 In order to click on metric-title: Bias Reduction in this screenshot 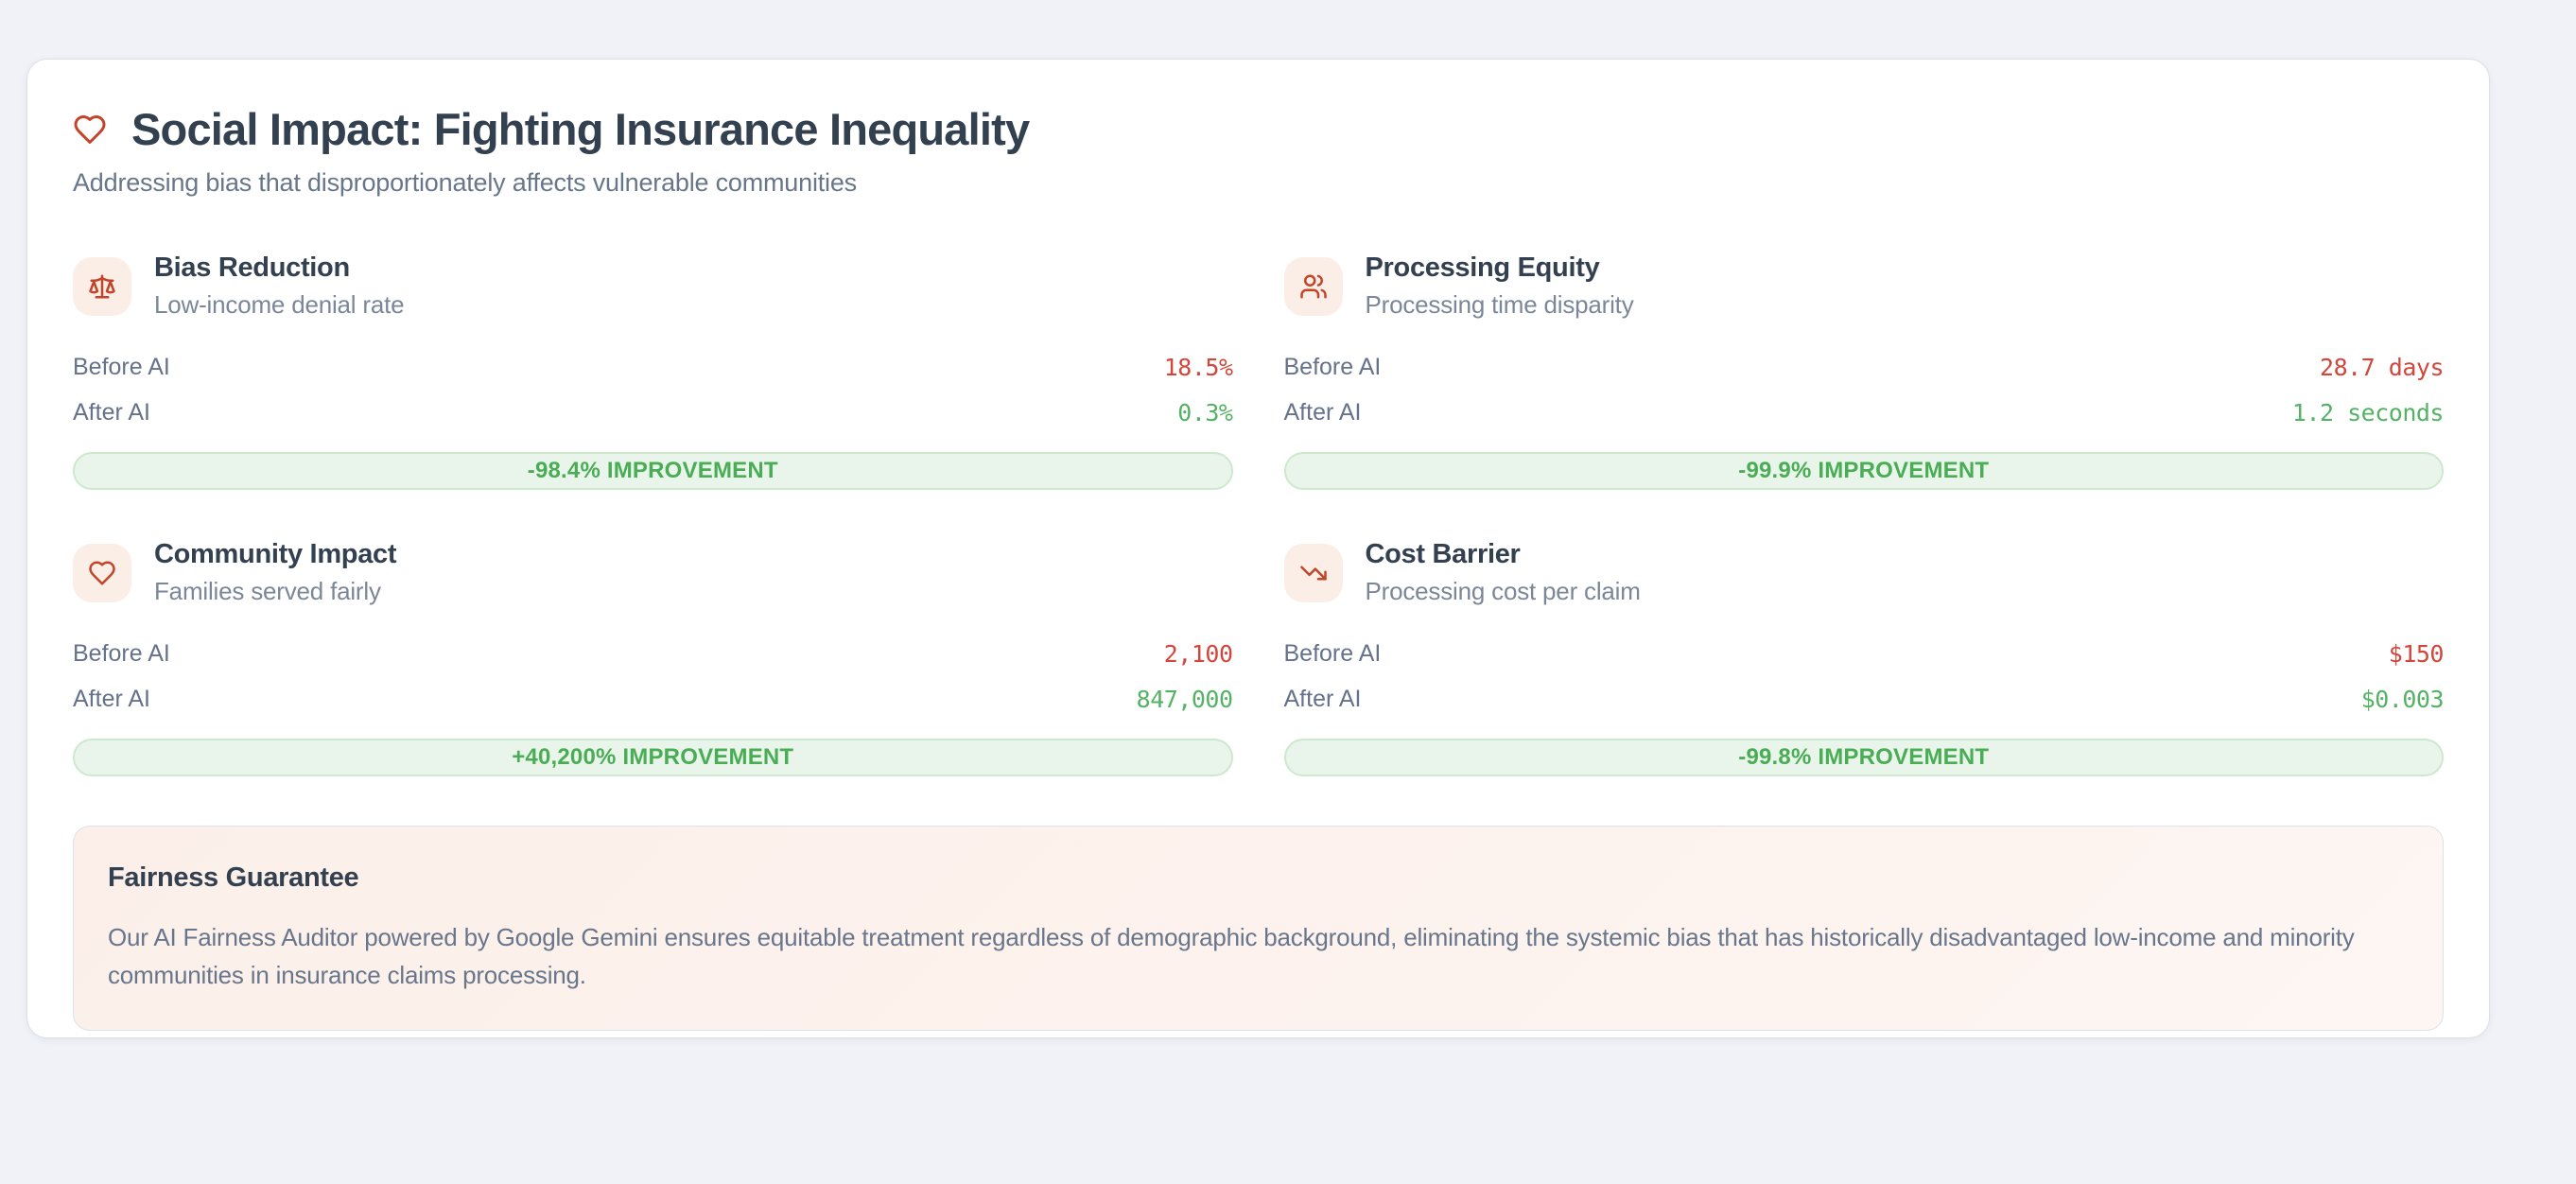, I will do `click(252, 267)`.